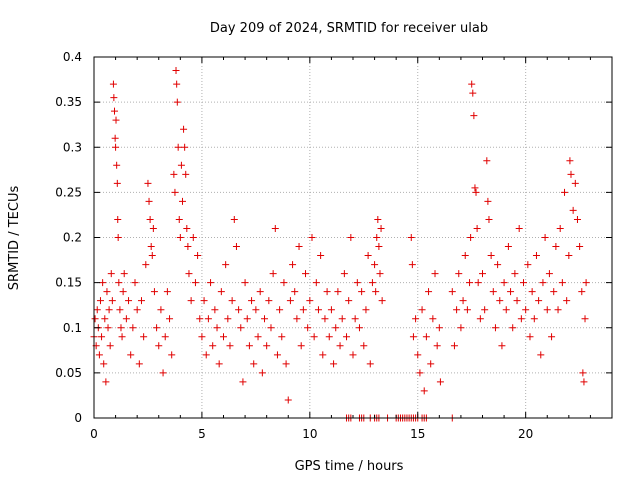  Describe the element at coordinates (68, 283) in the screenshot. I see `y-tick-label: 0.15` at that location.